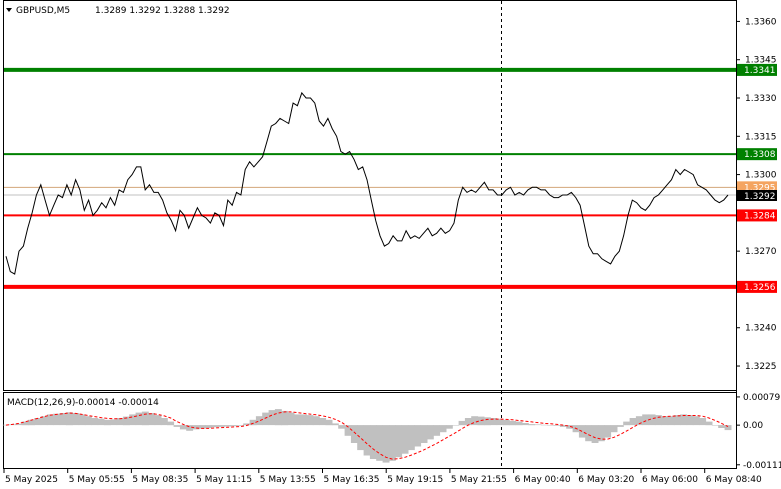 This screenshot has width=781, height=489. I want to click on symbol-timeframe: GBPUSD,M5, so click(43, 11).